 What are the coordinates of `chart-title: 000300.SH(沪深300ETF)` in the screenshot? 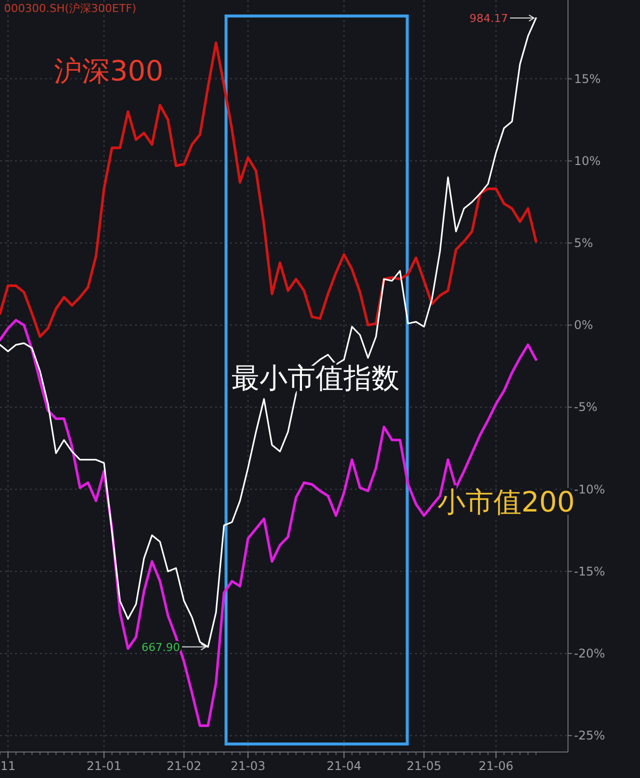 It's located at (70, 8).